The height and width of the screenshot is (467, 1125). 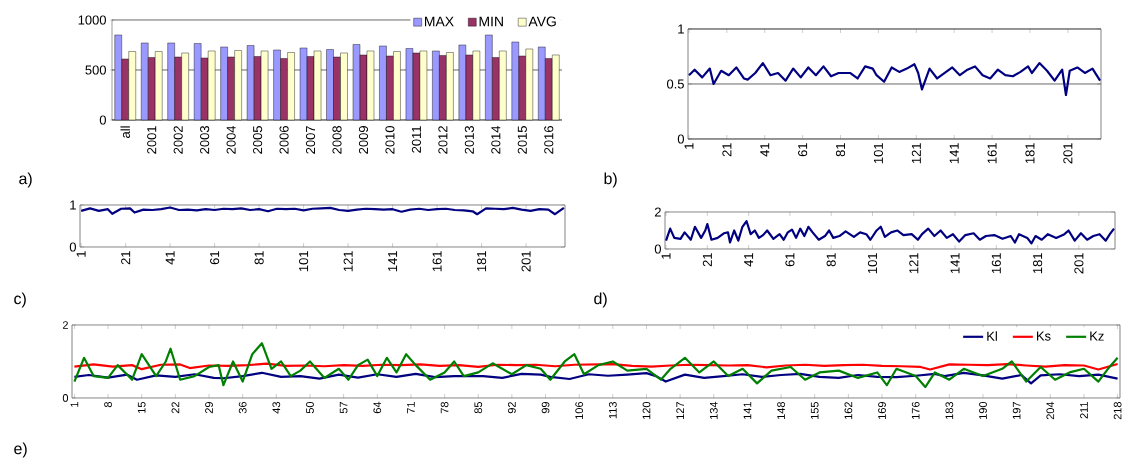 What do you see at coordinates (983, 410) in the screenshot?
I see `x-tick-label: 190` at bounding box center [983, 410].